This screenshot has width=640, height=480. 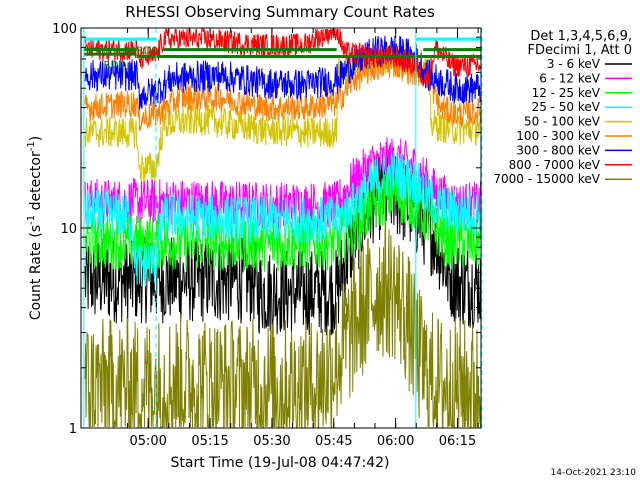 What do you see at coordinates (36, 183) in the screenshot?
I see `y-axis-label-tail: detector` at bounding box center [36, 183].